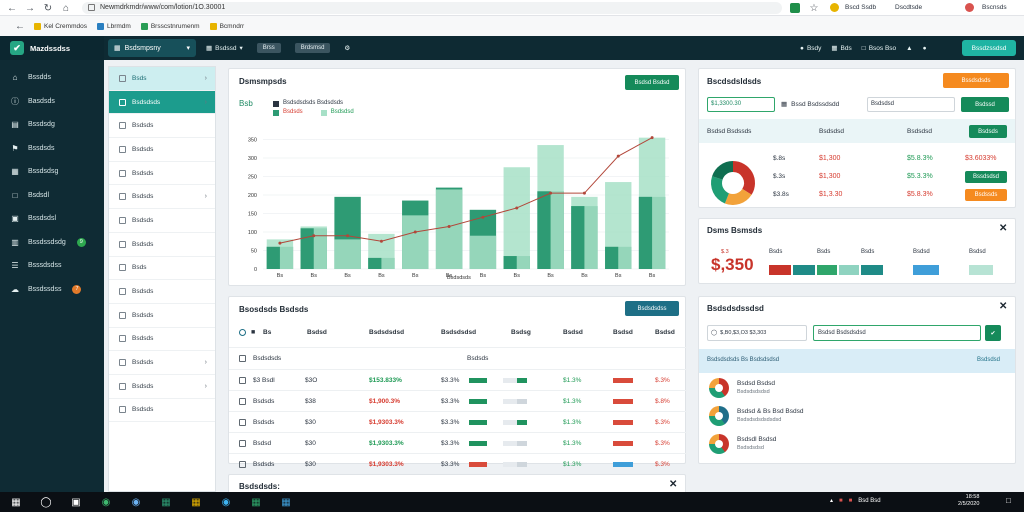  What do you see at coordinates (924, 48) in the screenshot?
I see `help-icon: ●` at bounding box center [924, 48].